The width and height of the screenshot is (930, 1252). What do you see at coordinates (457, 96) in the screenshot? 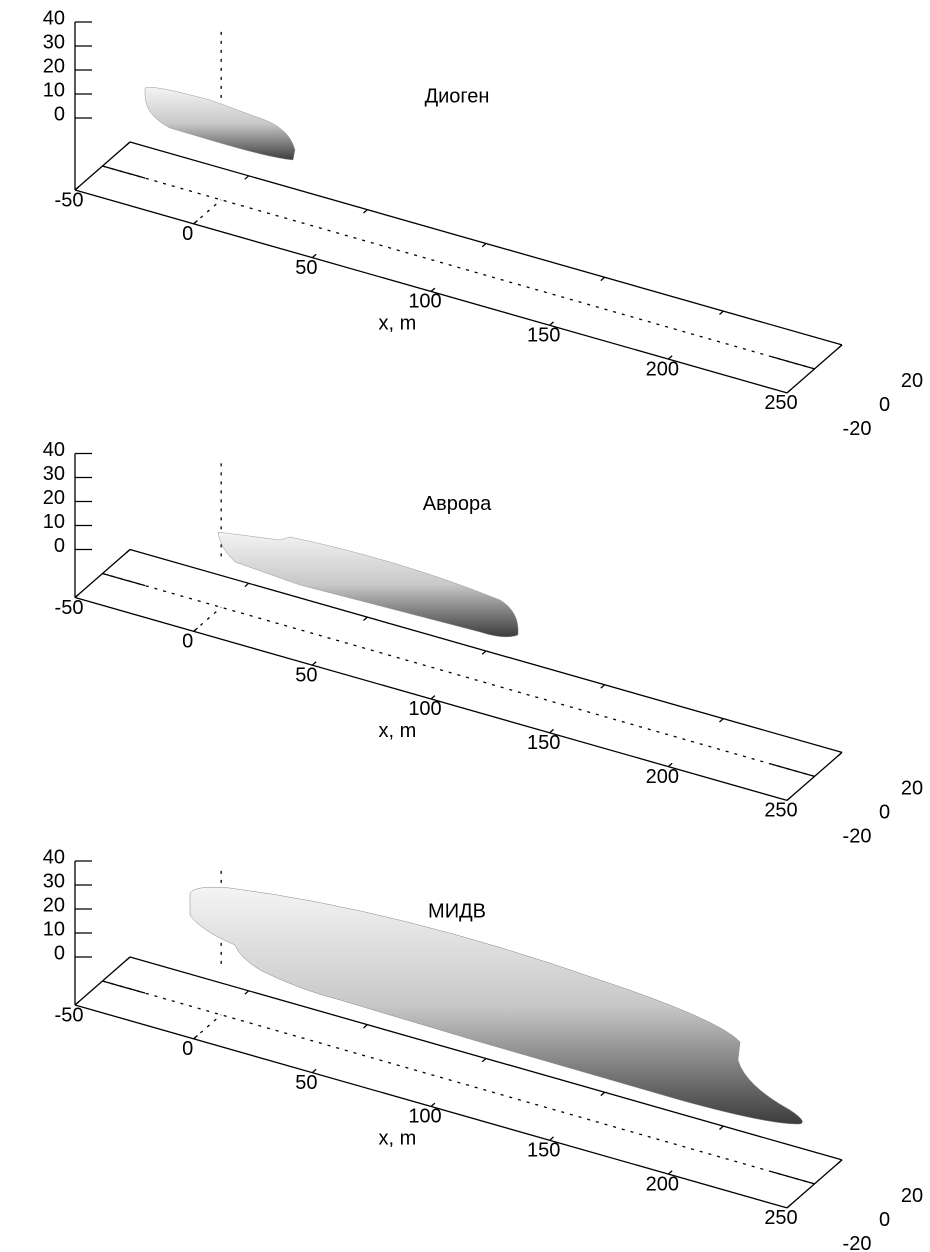
I see `chart-title: Диоген` at bounding box center [457, 96].